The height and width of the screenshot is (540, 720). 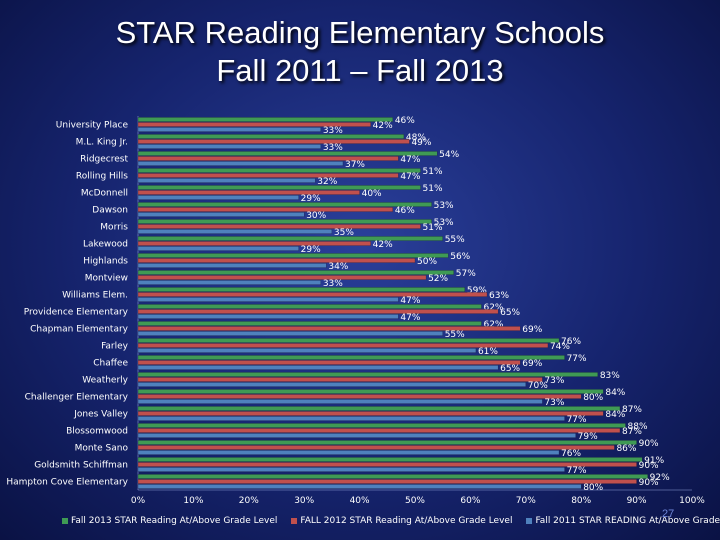 What do you see at coordinates (97, 432) in the screenshot?
I see `category-label: Blossomwood` at bounding box center [97, 432].